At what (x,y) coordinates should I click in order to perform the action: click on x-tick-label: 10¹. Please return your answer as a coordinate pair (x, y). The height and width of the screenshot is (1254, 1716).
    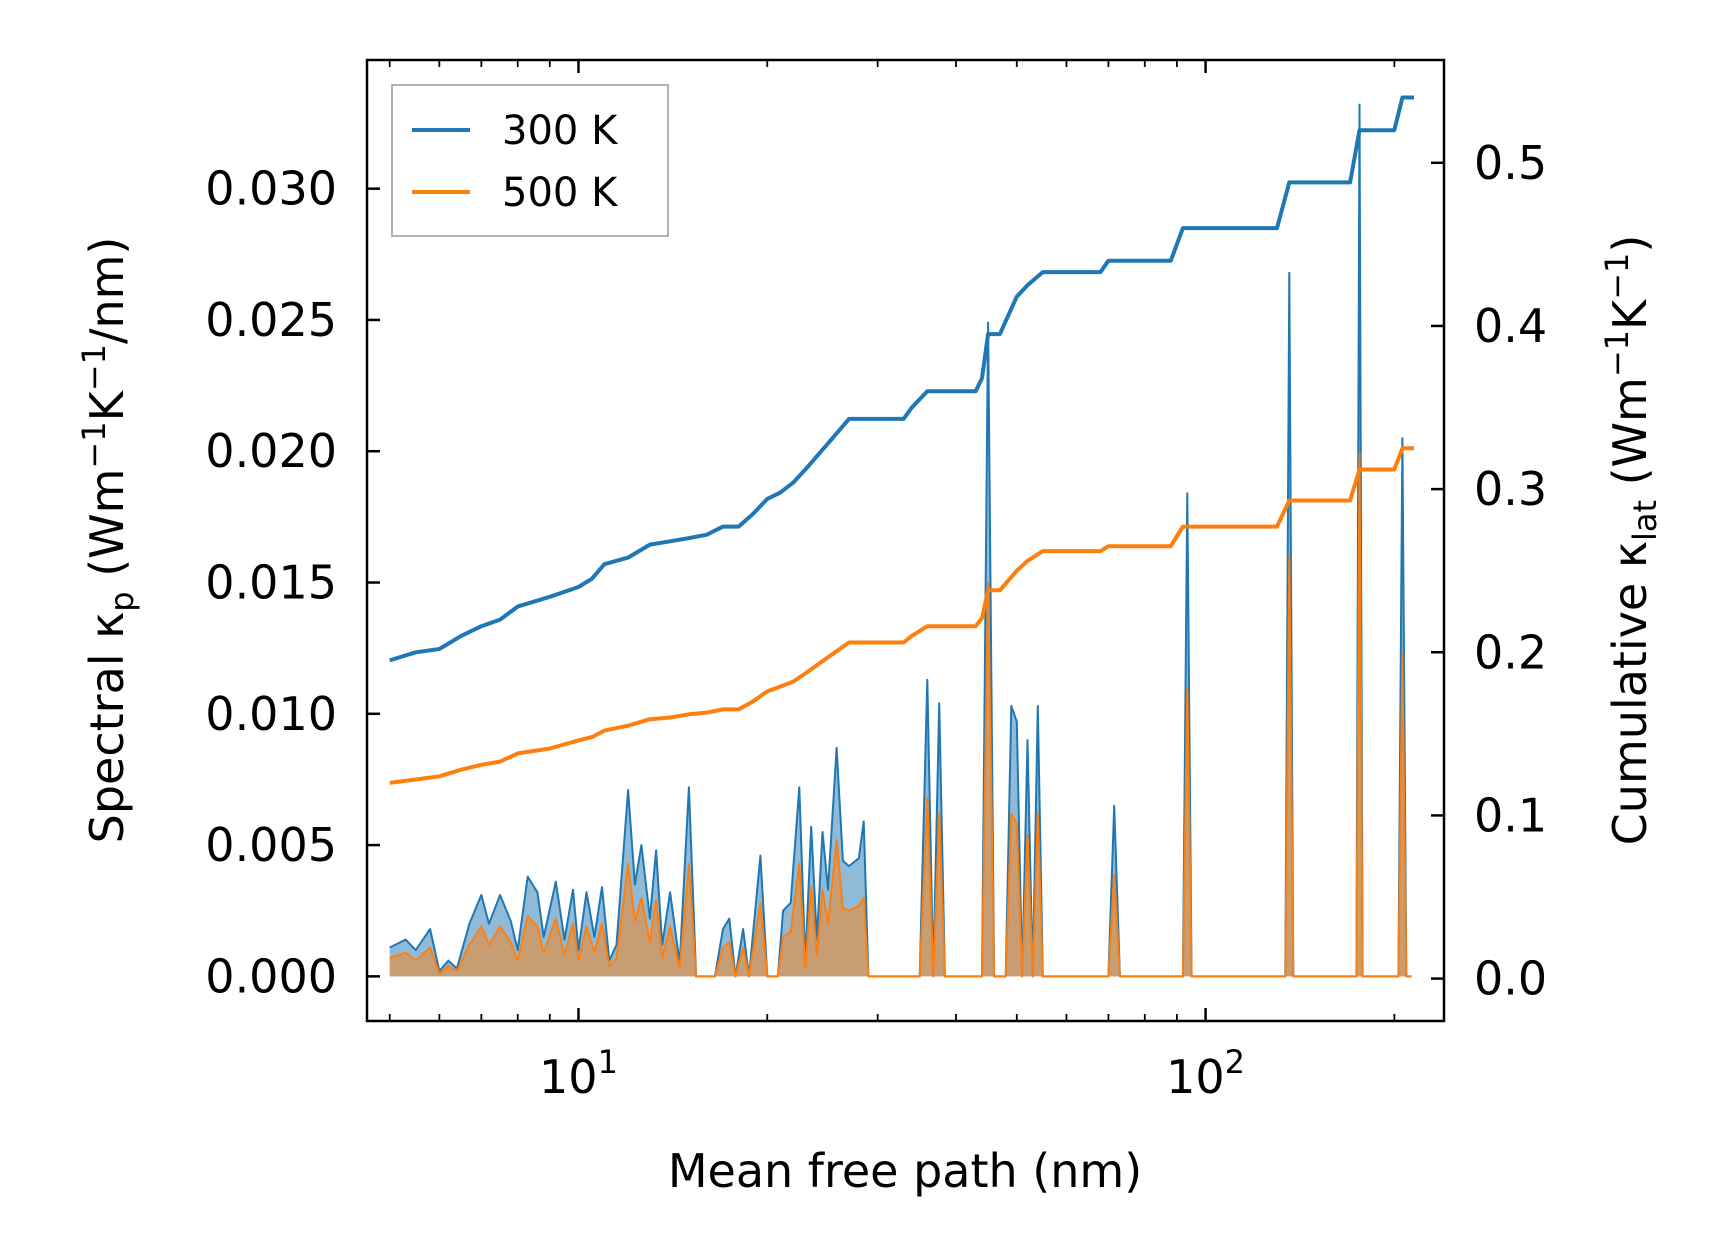
    Looking at the image, I should click on (578, 1073).